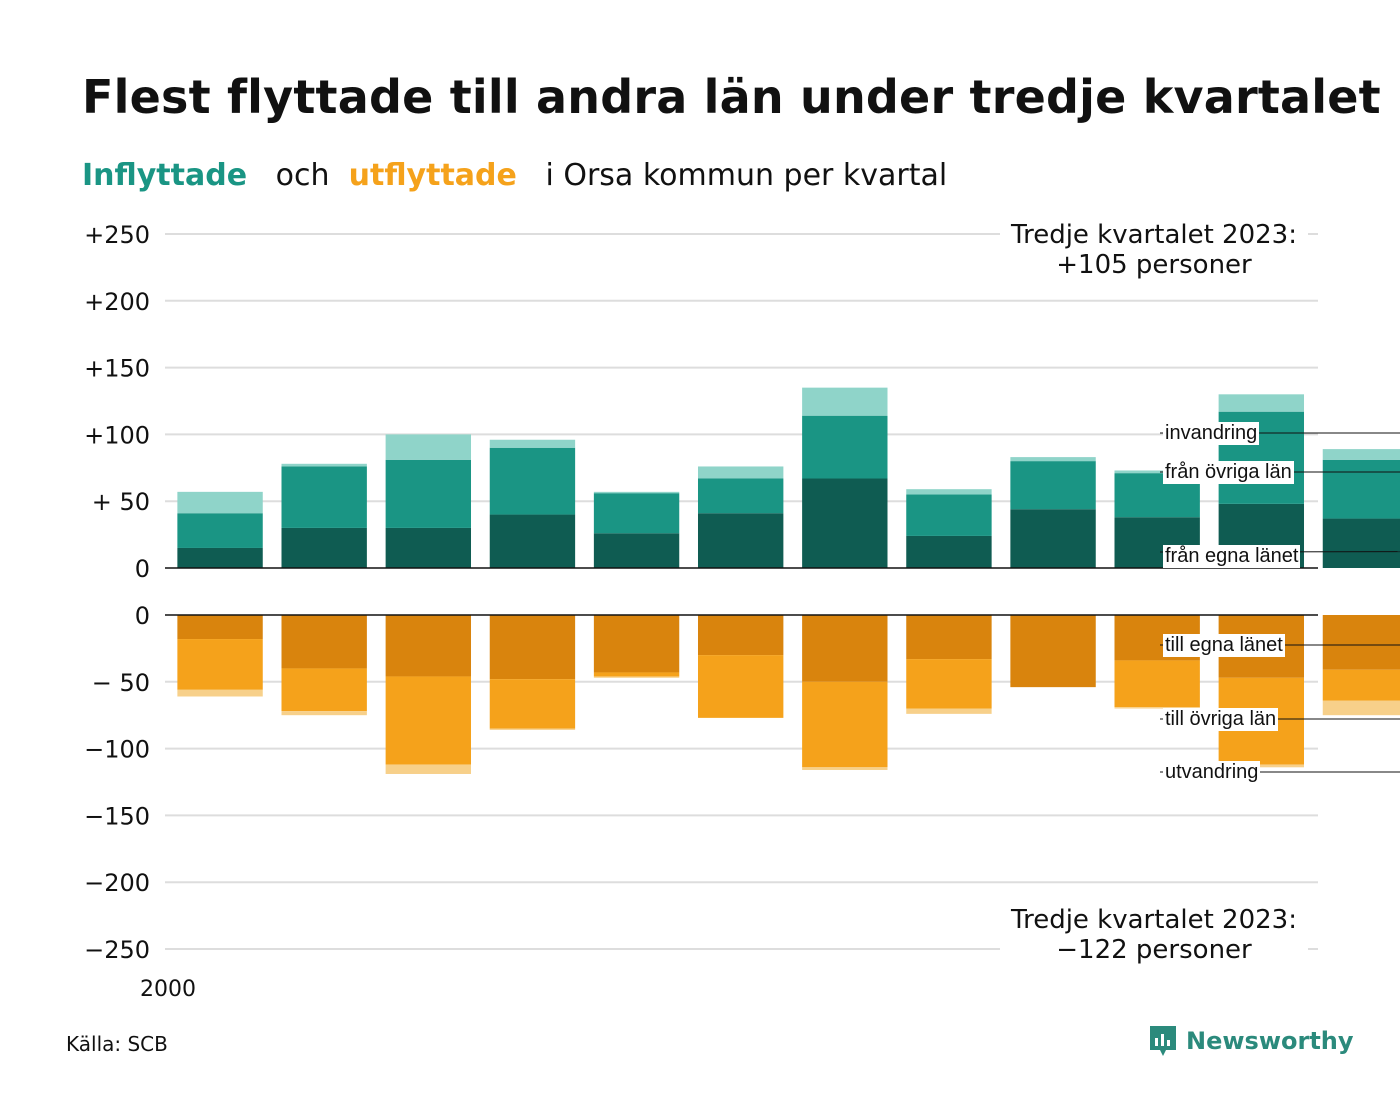  Describe the element at coordinates (117, 950) in the screenshot. I see `y-tick-label: −250` at that location.